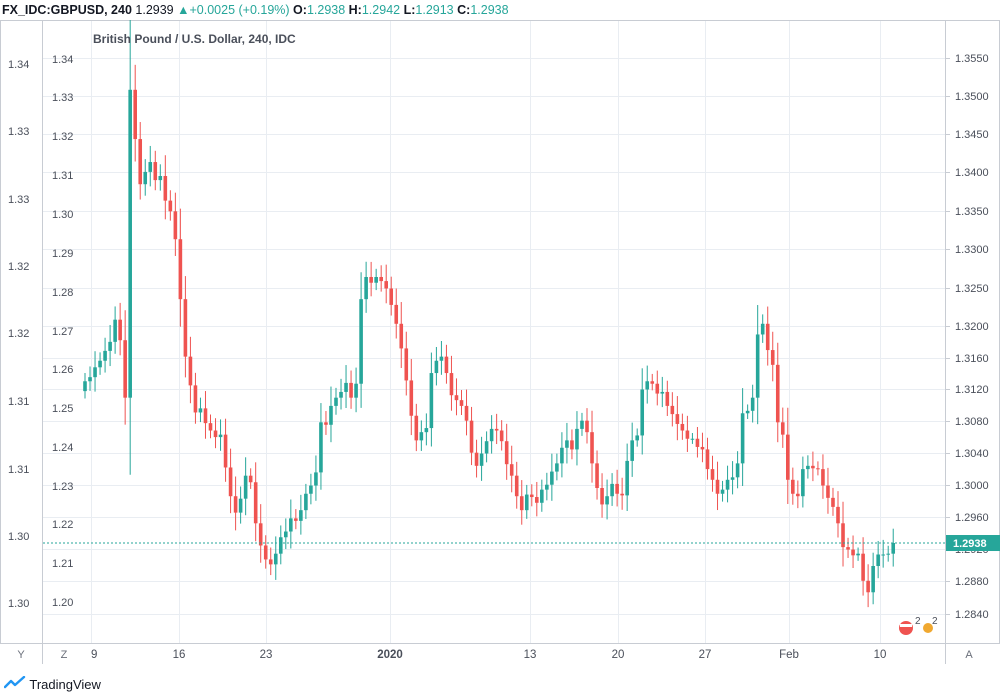 The height and width of the screenshot is (698, 1000). I want to click on right-tick-label: 1.3350, so click(972, 212).